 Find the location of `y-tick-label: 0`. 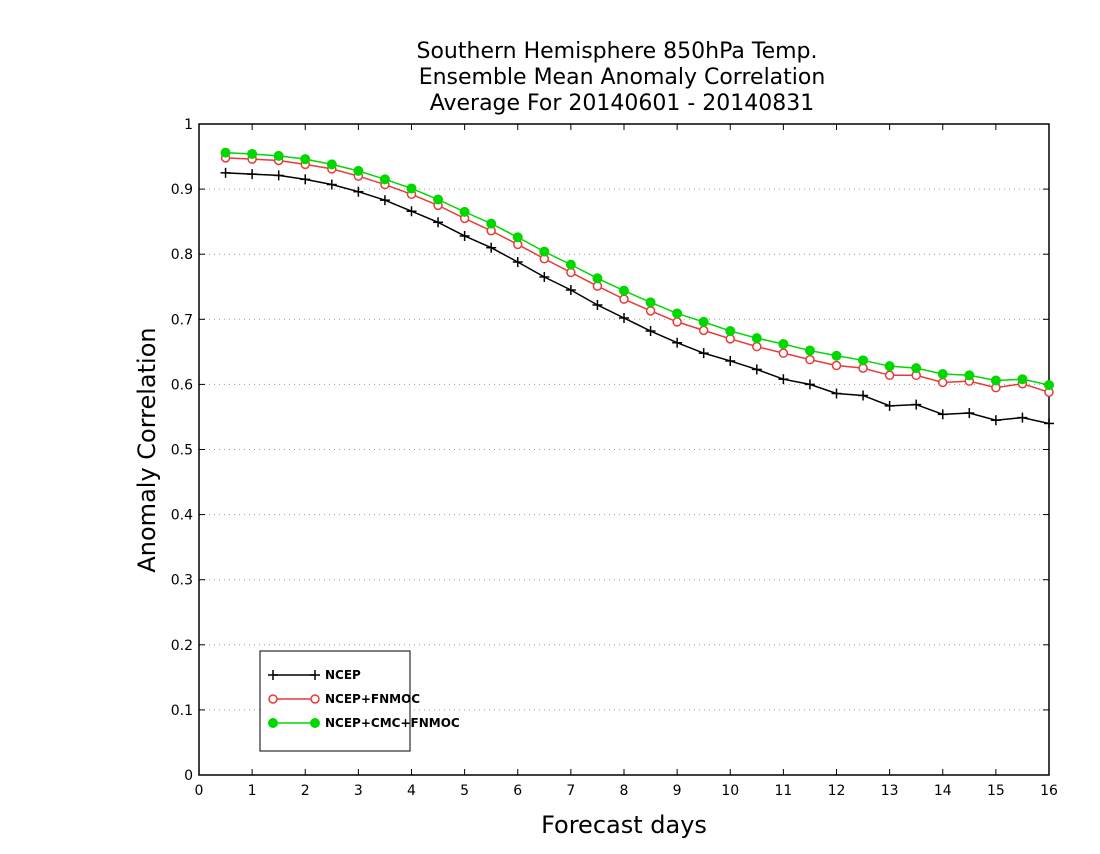

y-tick-label: 0 is located at coordinates (188, 776).